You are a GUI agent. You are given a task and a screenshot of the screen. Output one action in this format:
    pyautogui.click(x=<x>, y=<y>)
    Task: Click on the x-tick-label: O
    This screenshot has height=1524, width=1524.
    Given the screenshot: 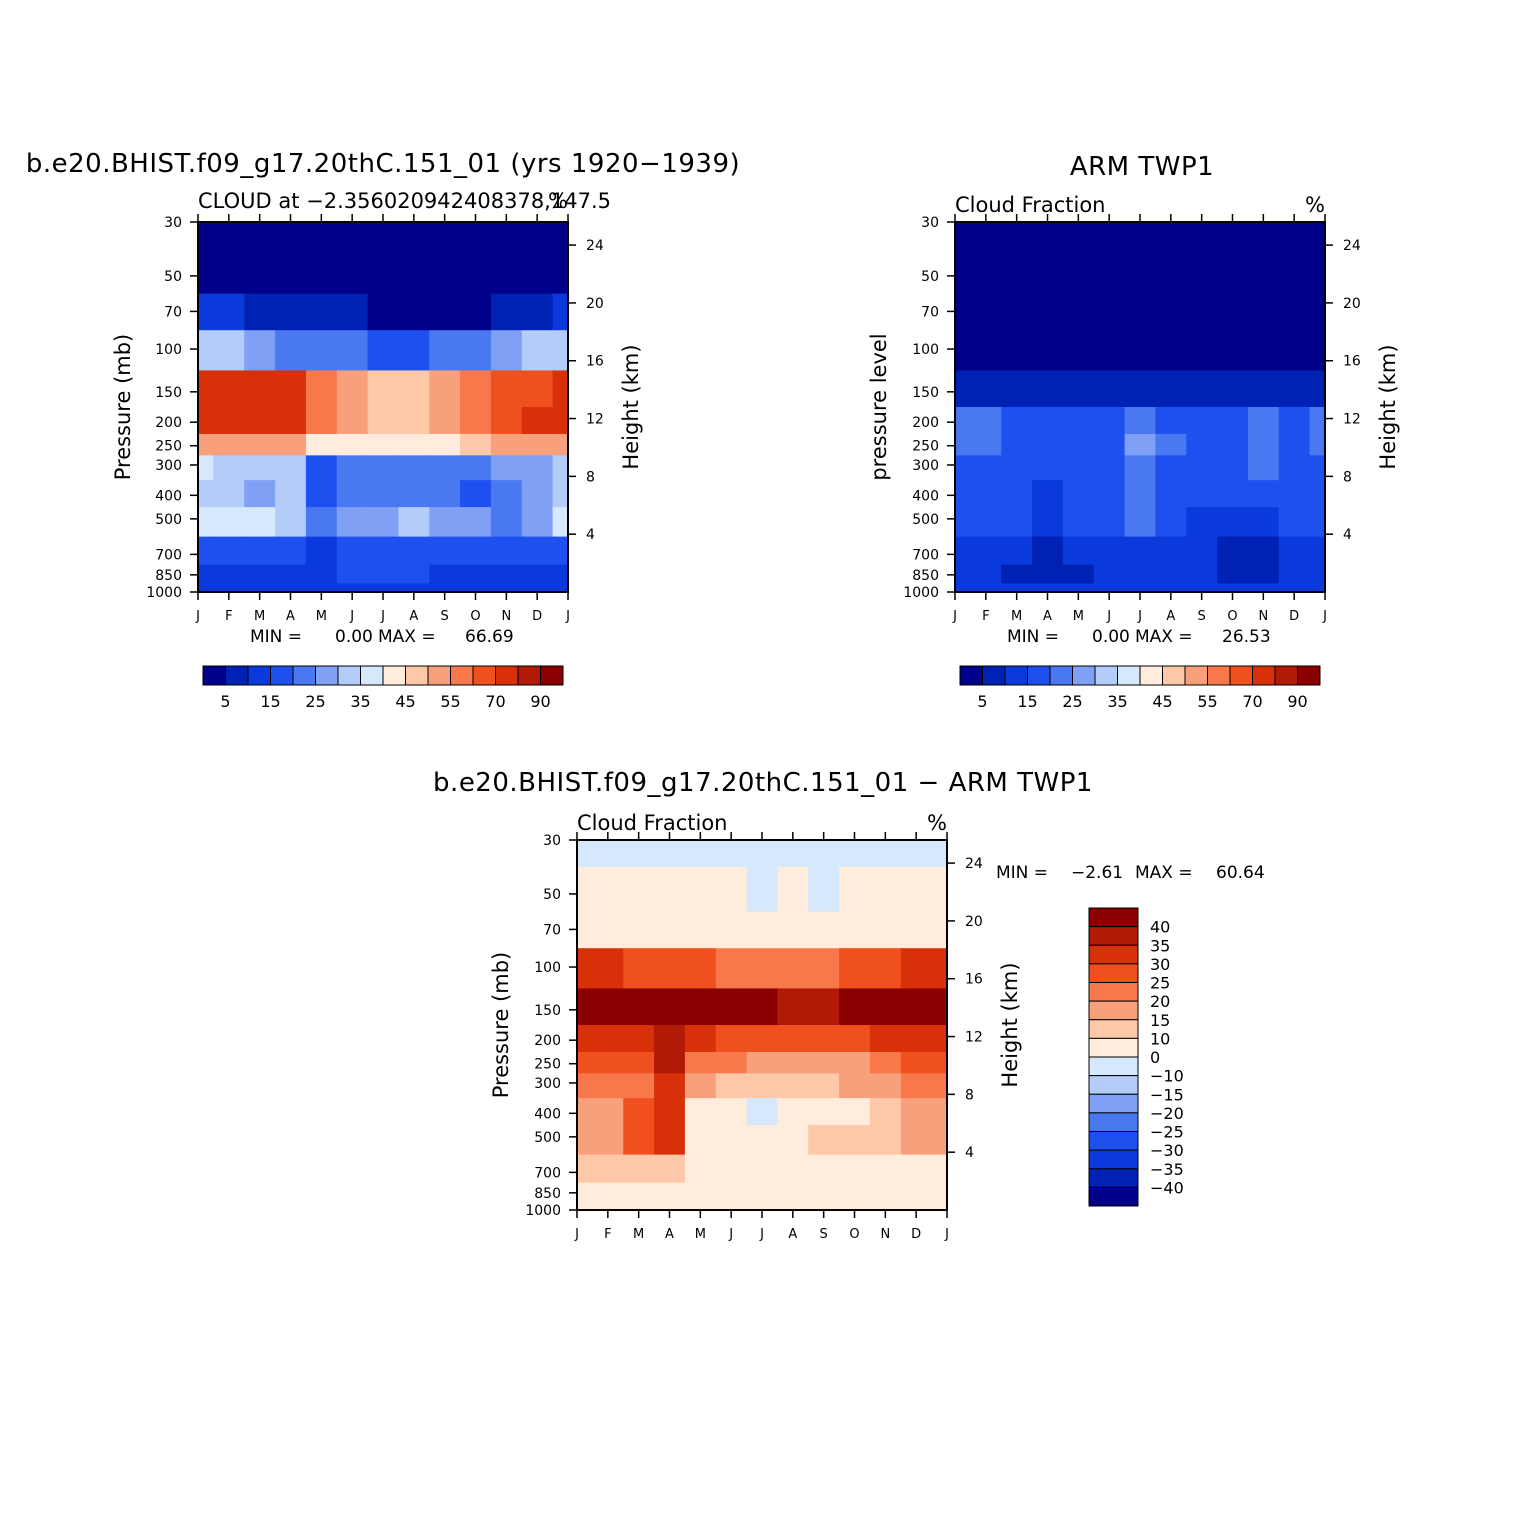 What is the action you would take?
    pyautogui.click(x=475, y=616)
    